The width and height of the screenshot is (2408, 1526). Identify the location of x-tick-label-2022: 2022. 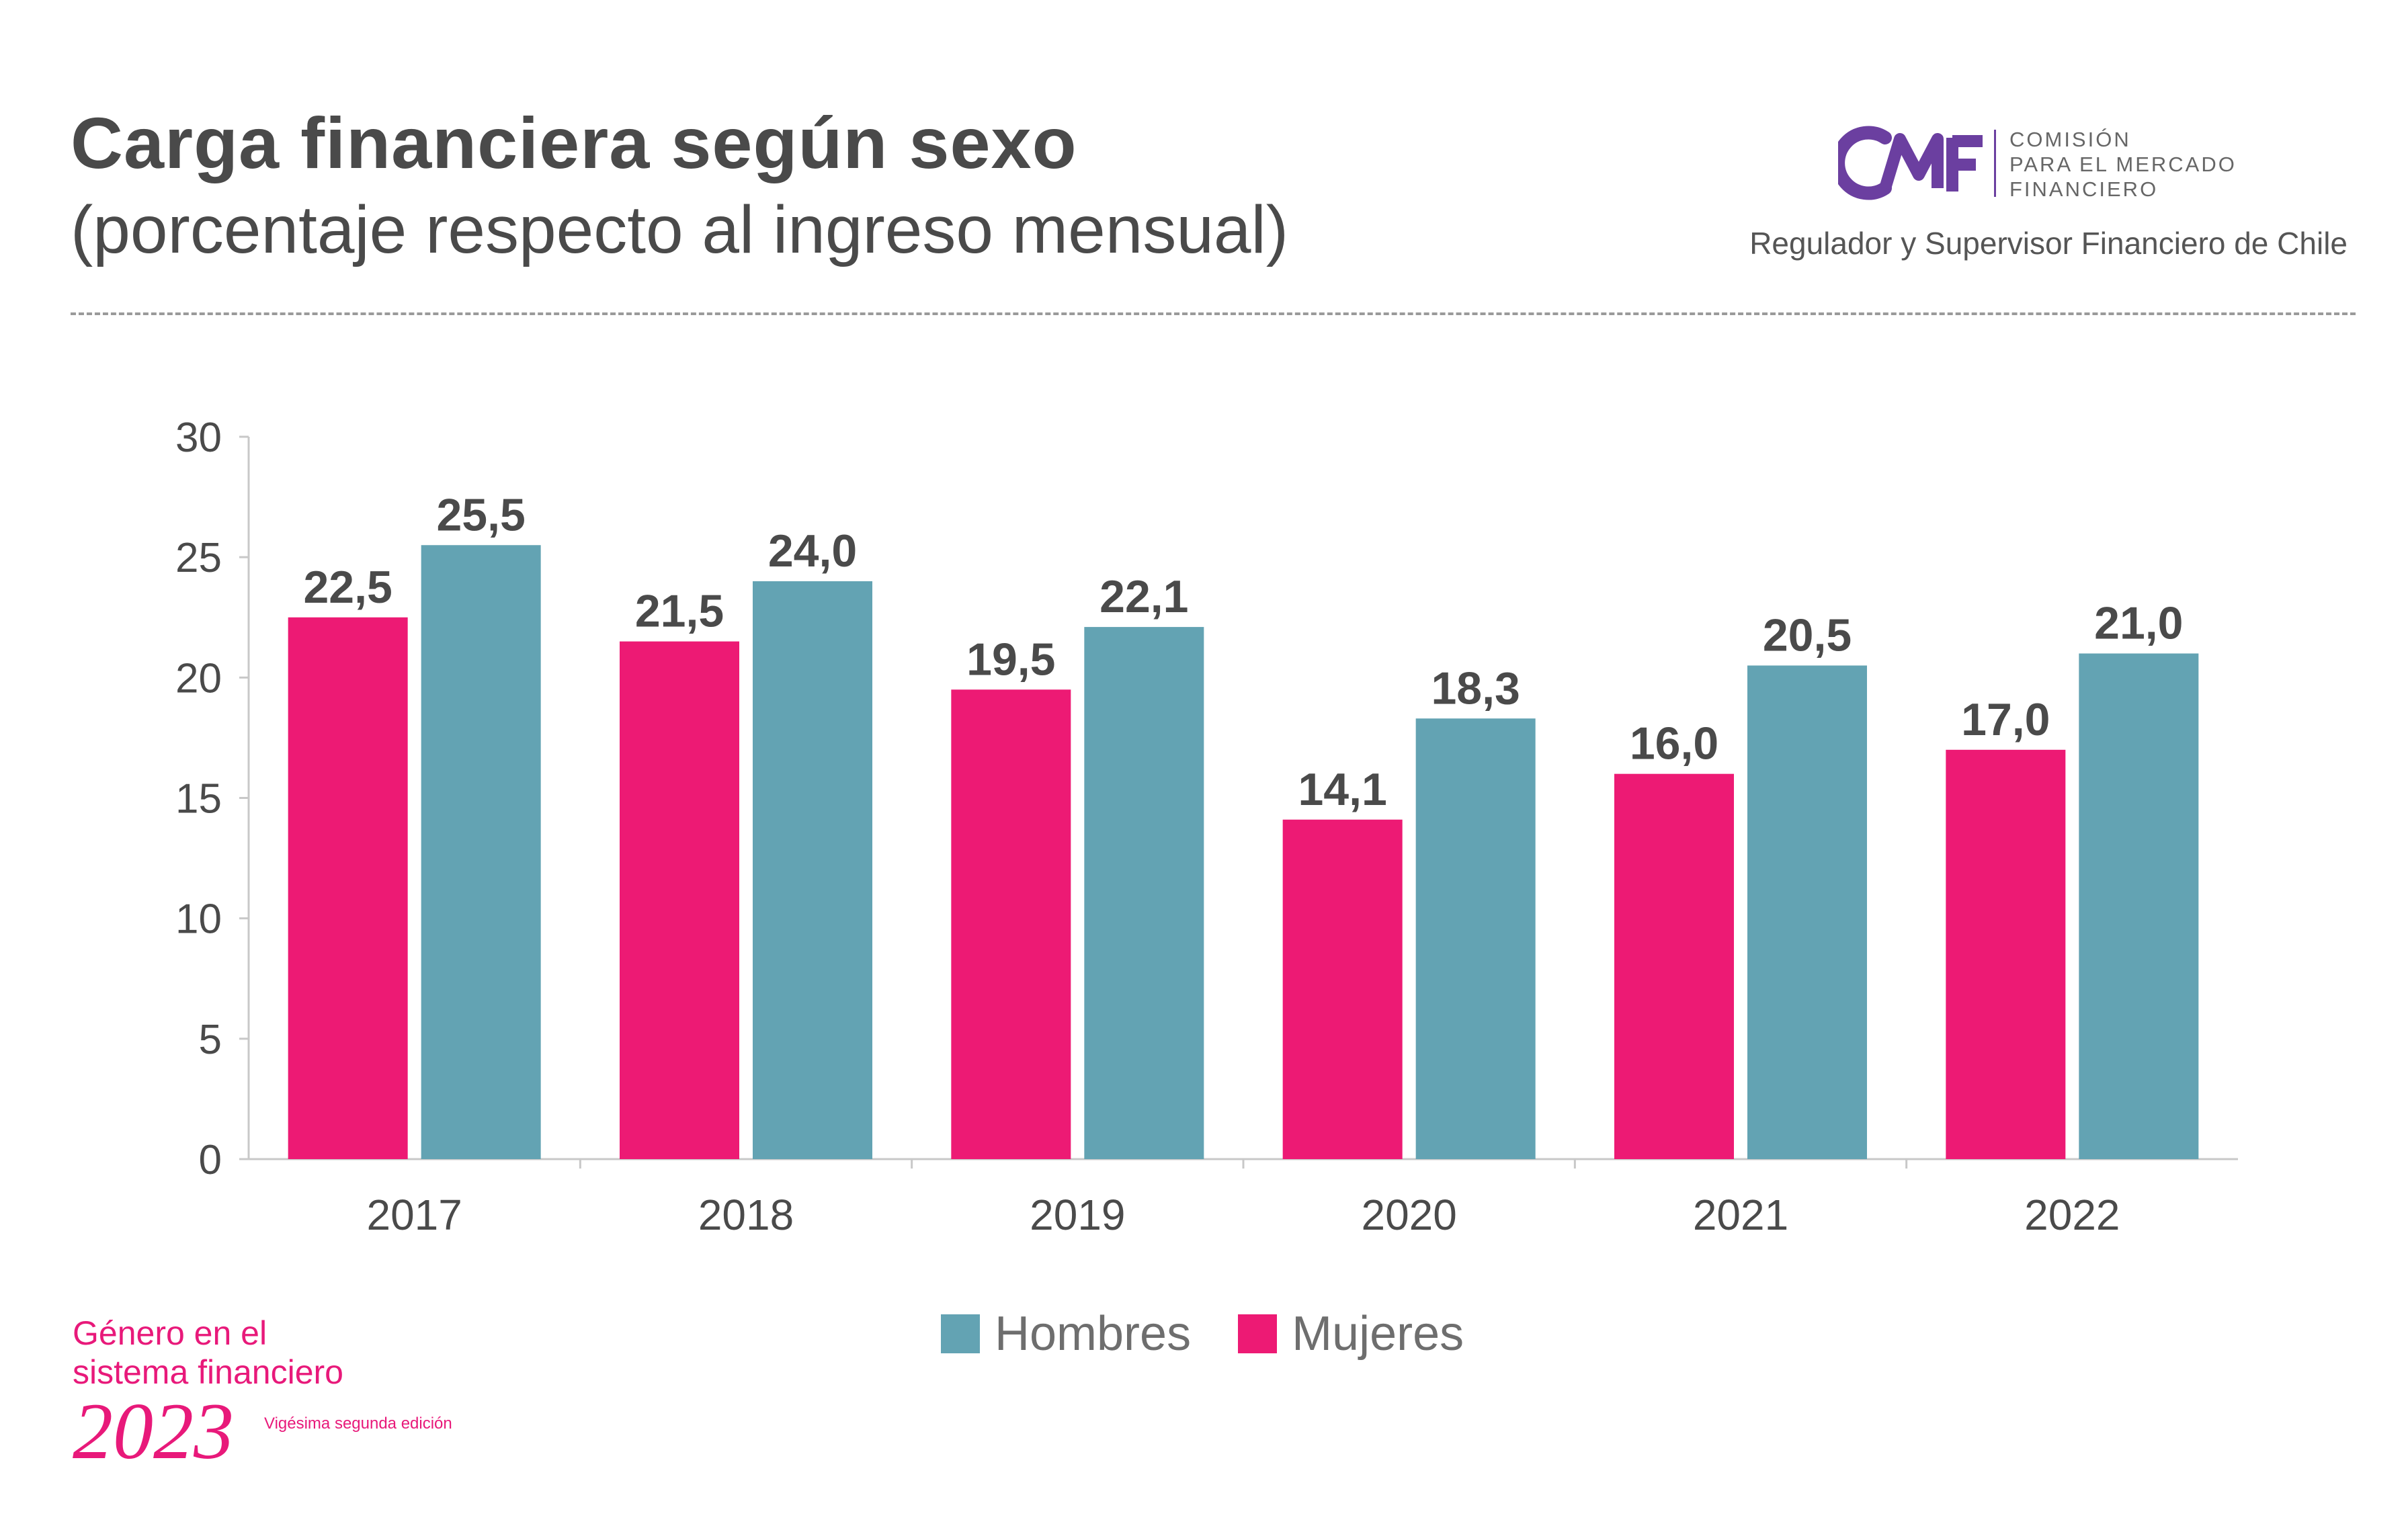
(2072, 1215).